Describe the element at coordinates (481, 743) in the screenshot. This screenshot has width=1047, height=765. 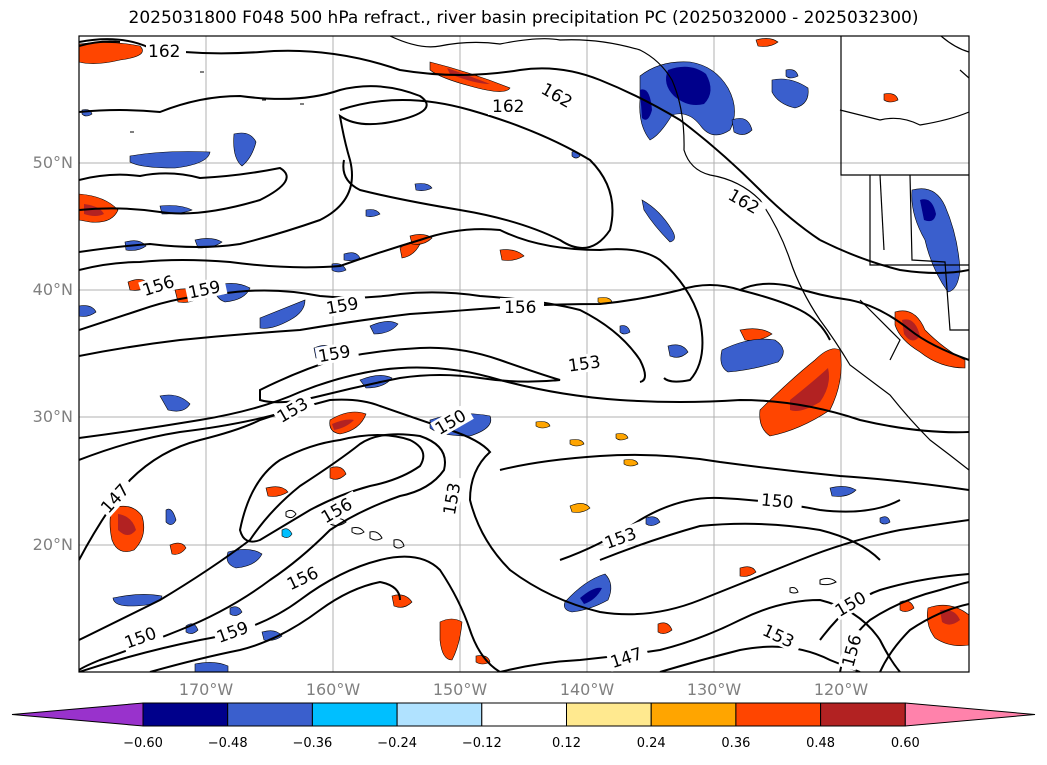
I see `colorbar-tick-label: −0.12` at that location.